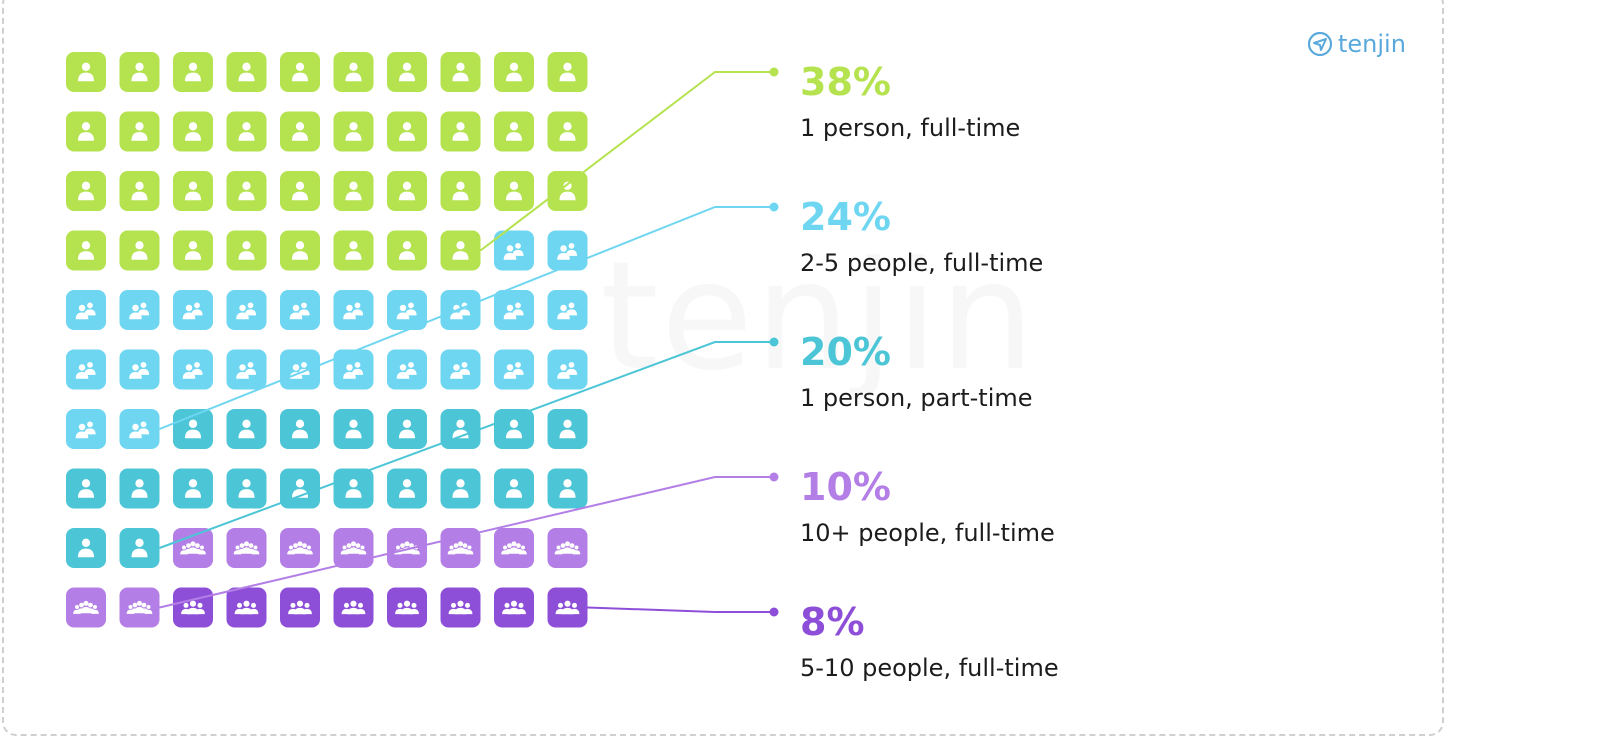 The image size is (1600, 738). What do you see at coordinates (910, 128) in the screenshot?
I see `legend-label-1: 1 person, full-time` at bounding box center [910, 128].